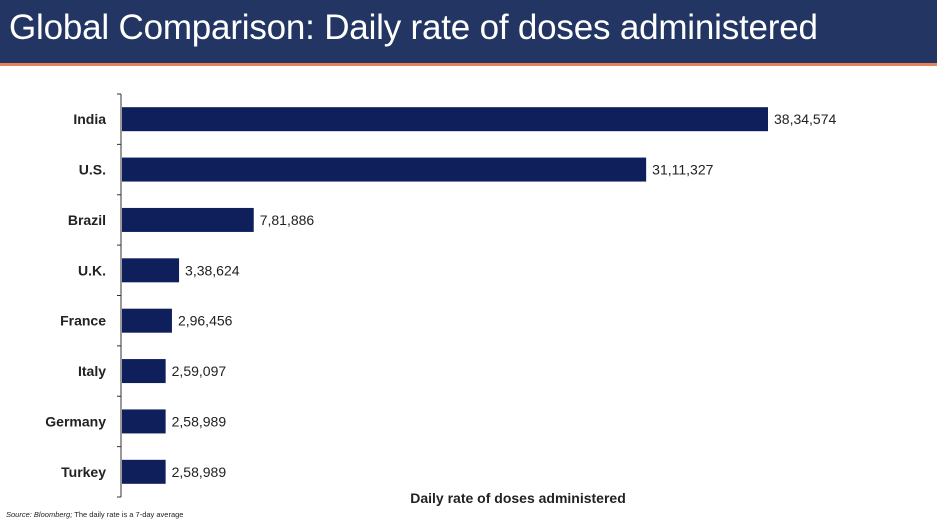 The width and height of the screenshot is (937, 527). Describe the element at coordinates (682, 170) in the screenshot. I see `data-label: 31,11,327` at that location.